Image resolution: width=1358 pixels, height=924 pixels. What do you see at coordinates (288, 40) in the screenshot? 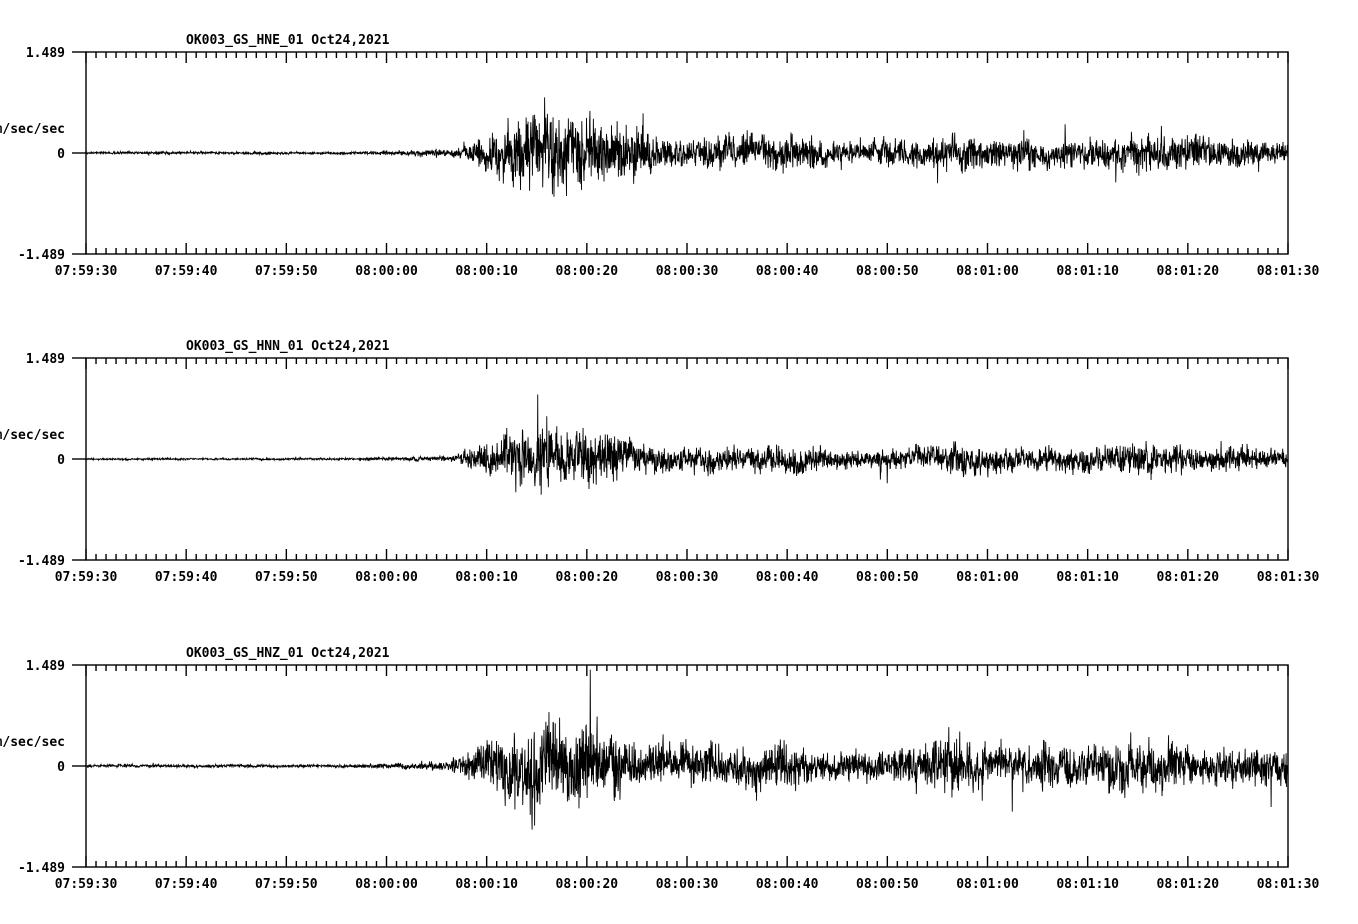
I see `panel-title: OK003_GS_HNE_01 Oct24,2021` at bounding box center [288, 40].